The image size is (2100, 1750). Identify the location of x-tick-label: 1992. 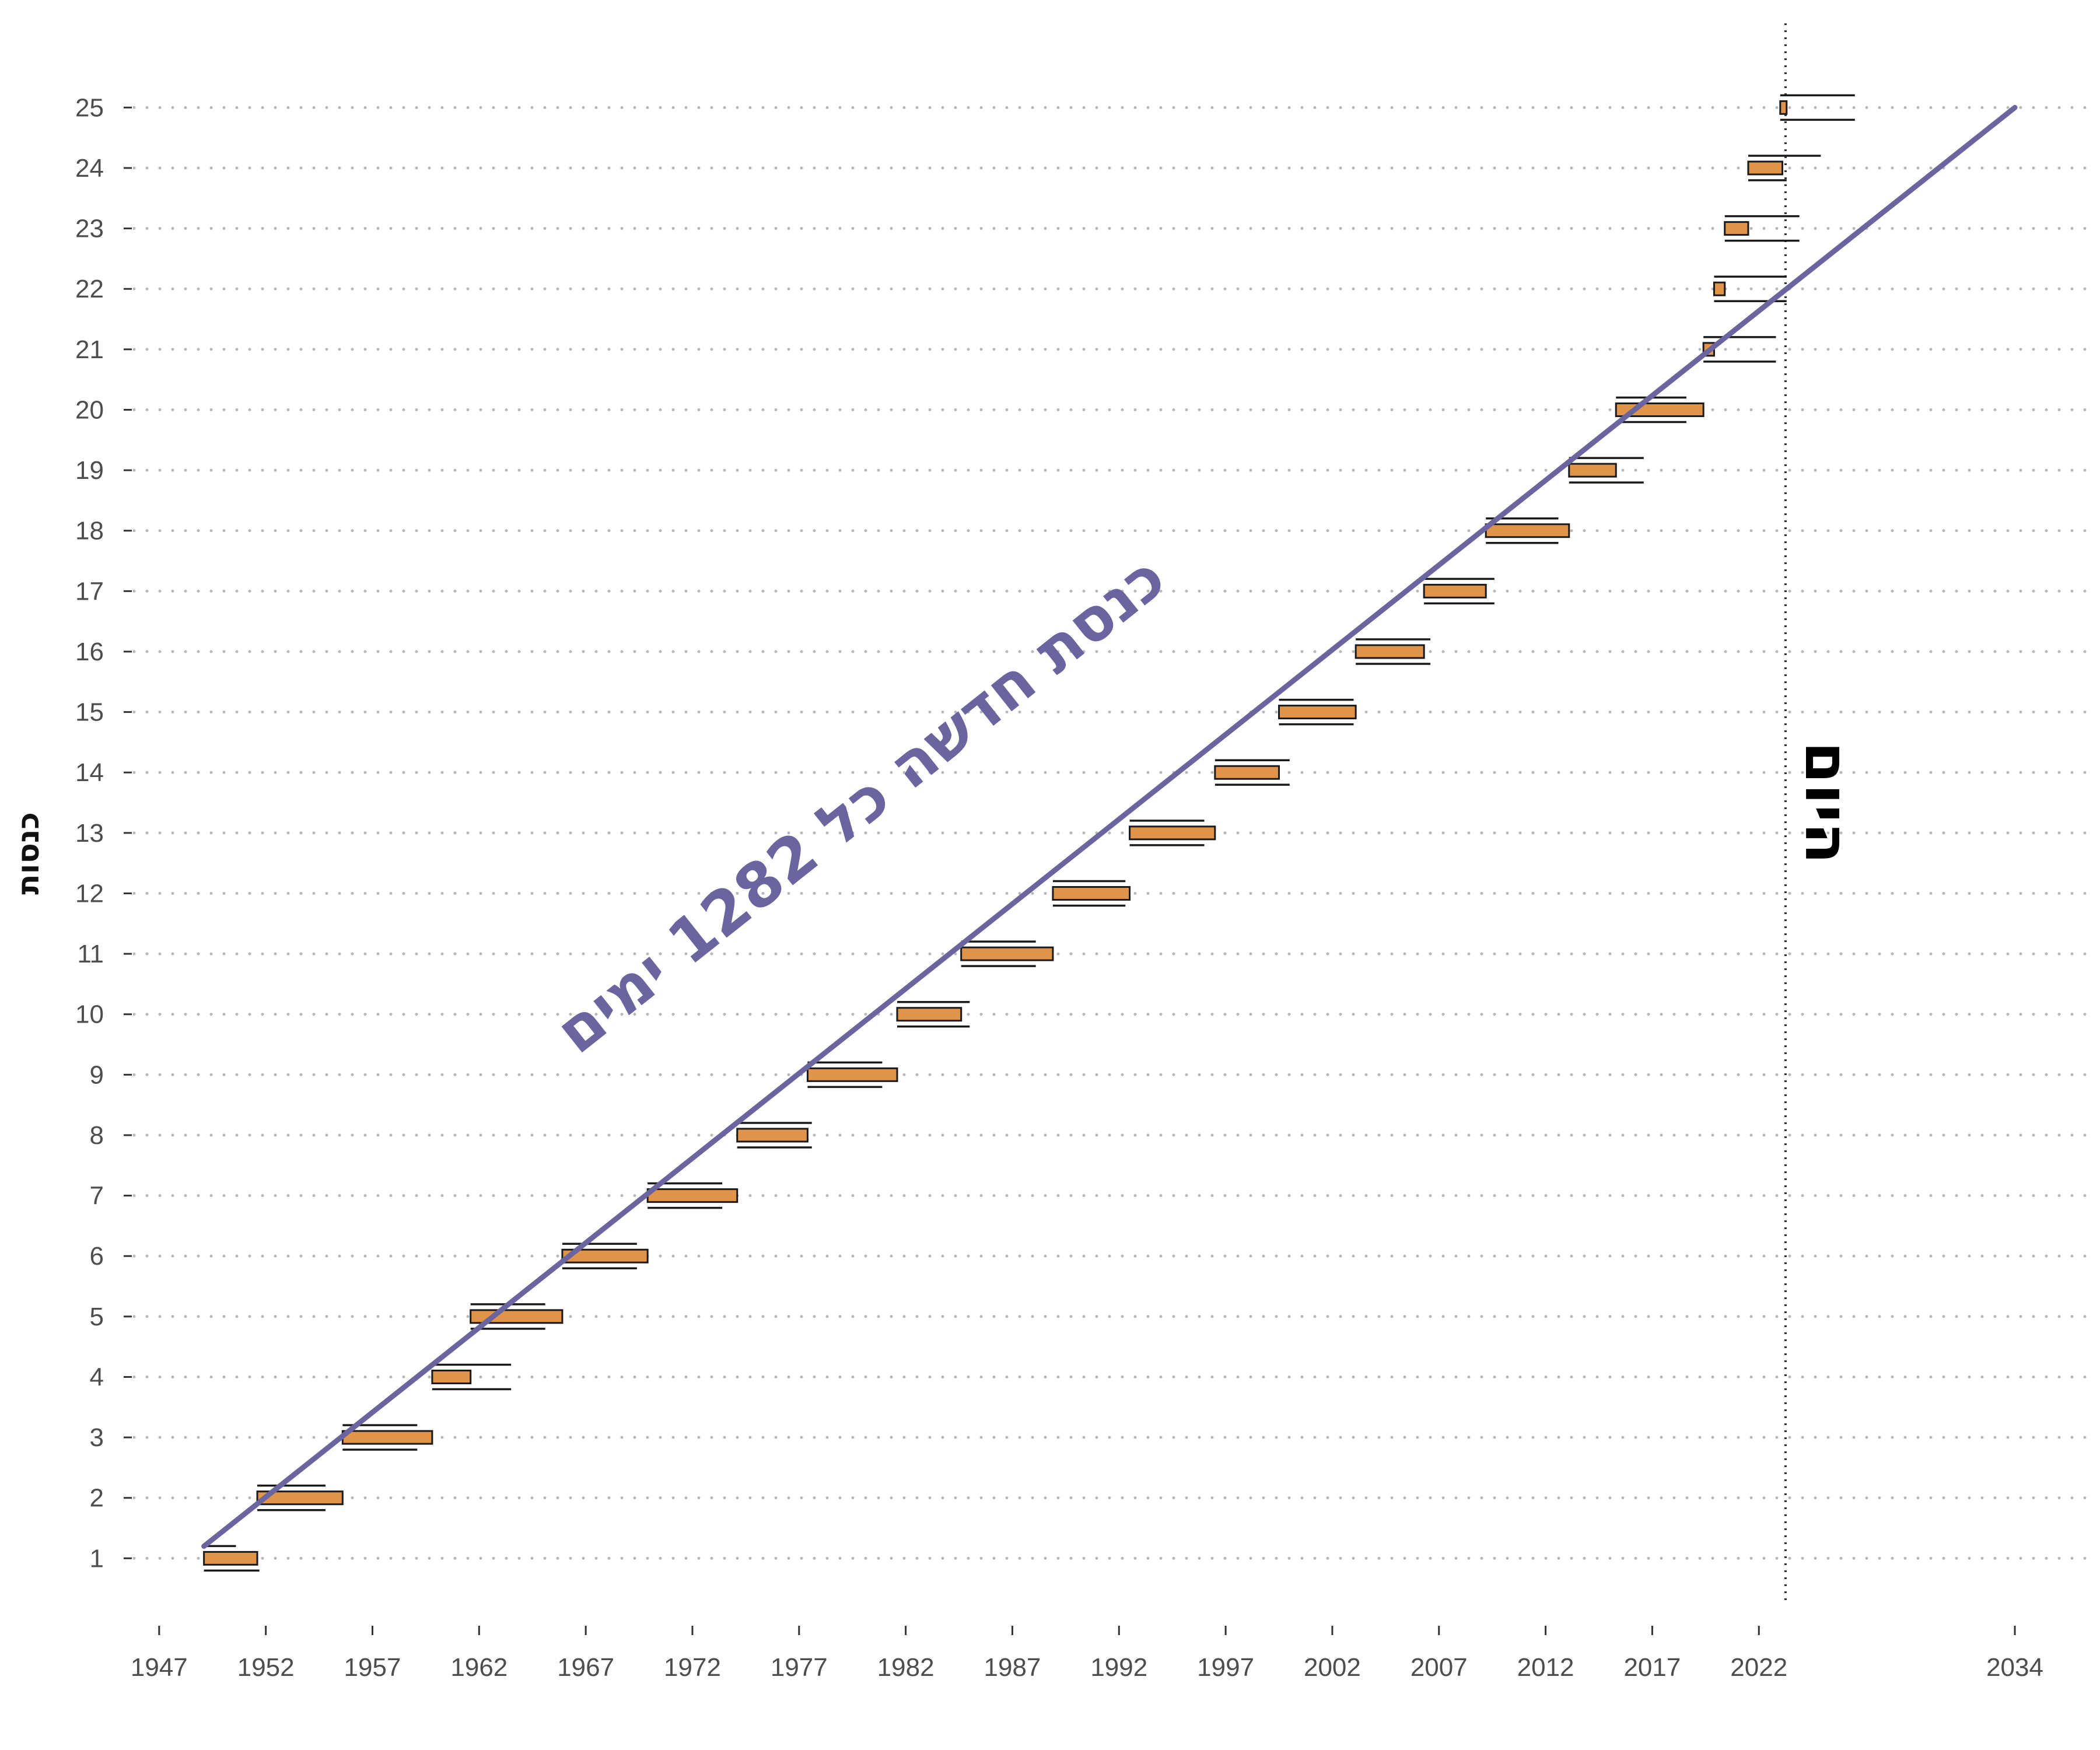
(1118, 1667).